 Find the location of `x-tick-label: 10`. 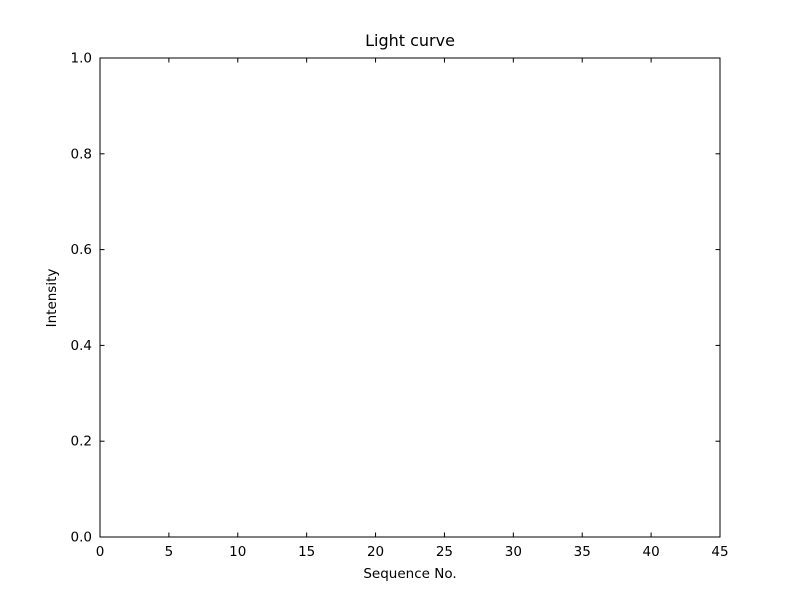

x-tick-label: 10 is located at coordinates (237, 552).